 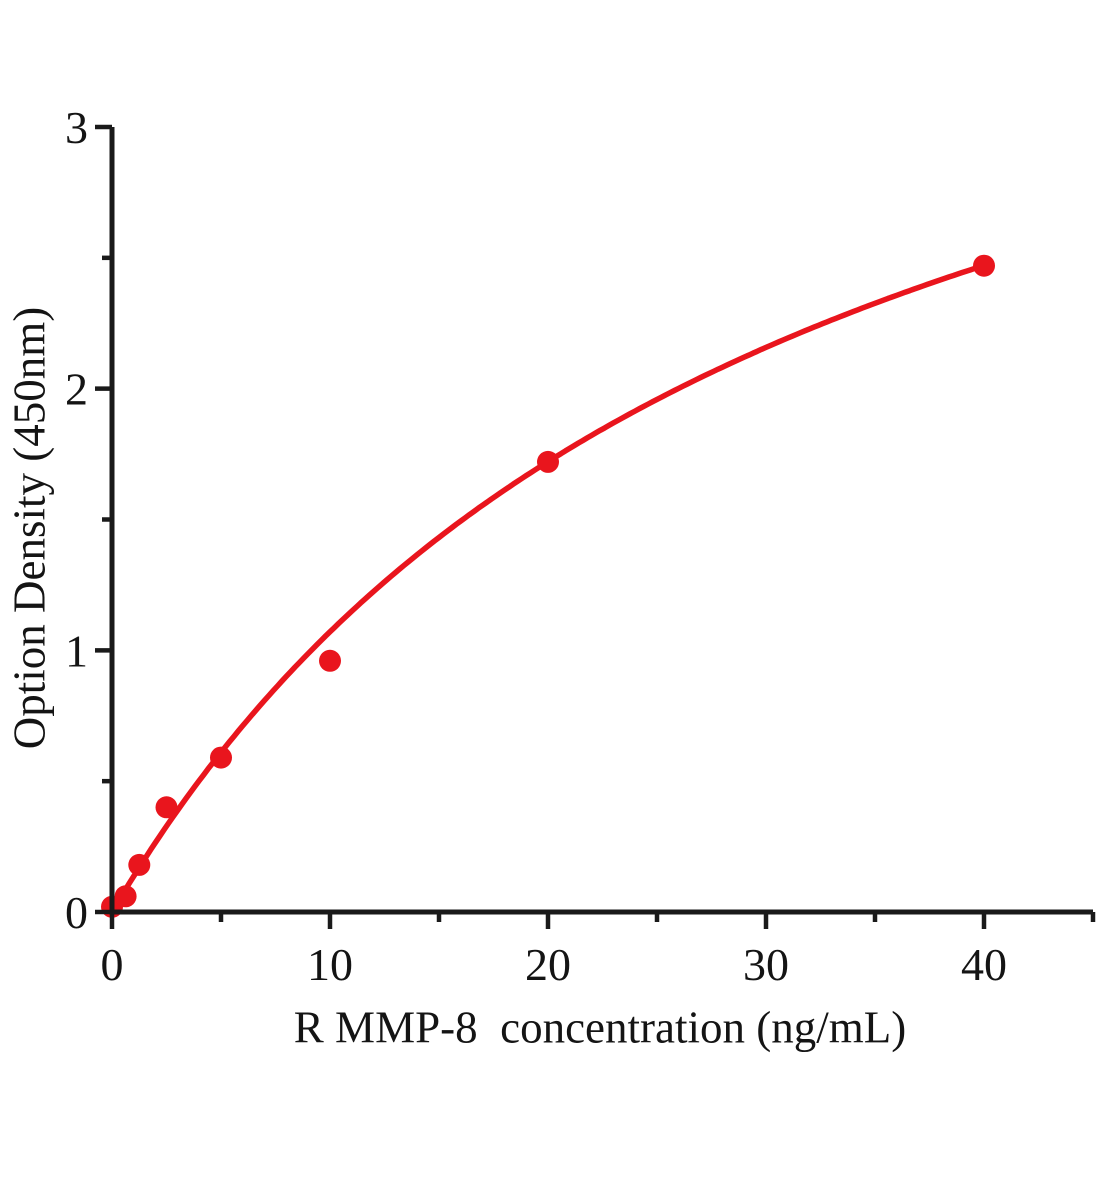 I want to click on x-tick-label: 40, so click(x=984, y=964).